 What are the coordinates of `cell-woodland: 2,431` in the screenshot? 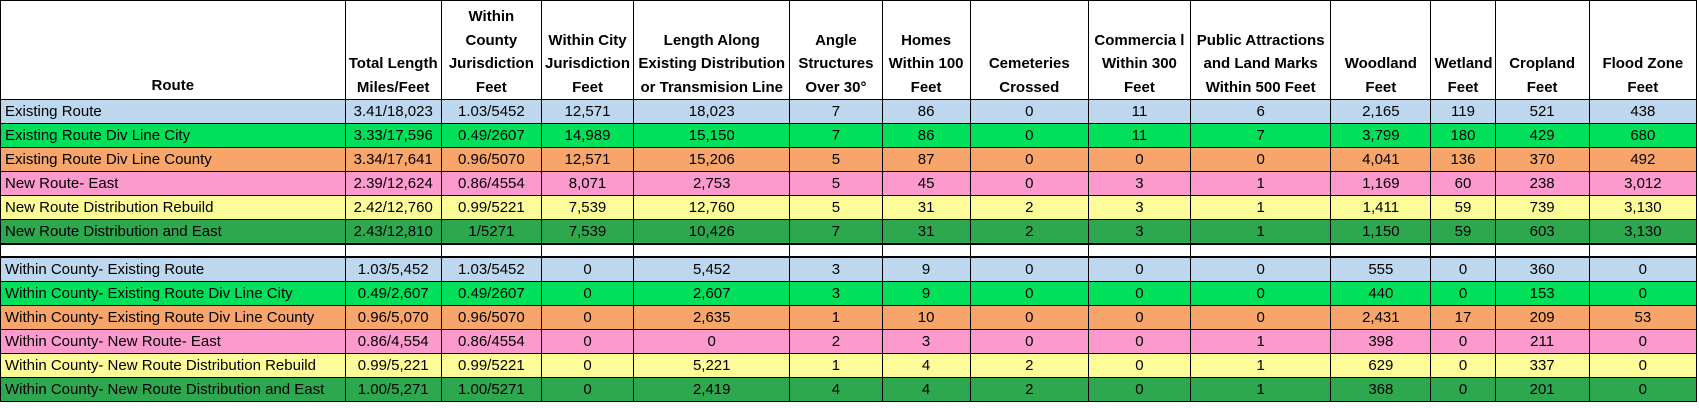 It's located at (1381, 317).